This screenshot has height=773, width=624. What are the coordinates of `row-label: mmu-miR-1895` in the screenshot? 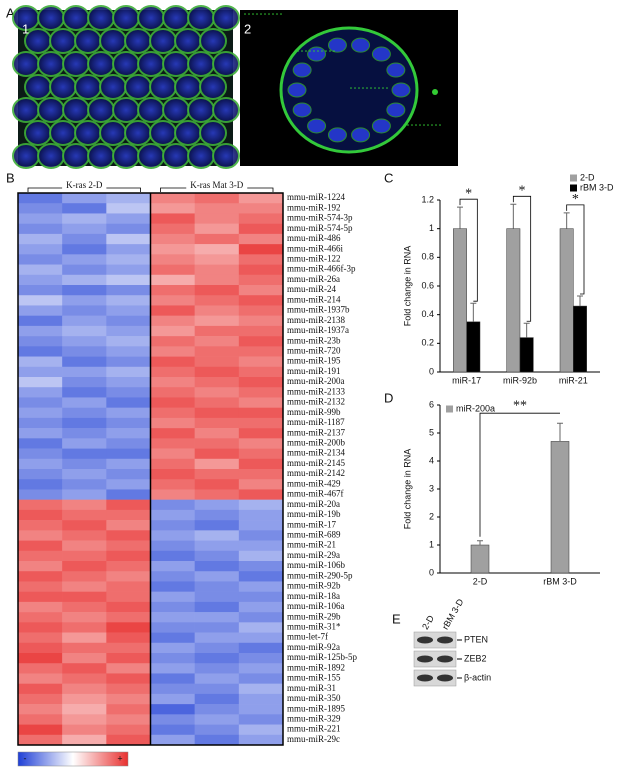 It's located at (316, 708).